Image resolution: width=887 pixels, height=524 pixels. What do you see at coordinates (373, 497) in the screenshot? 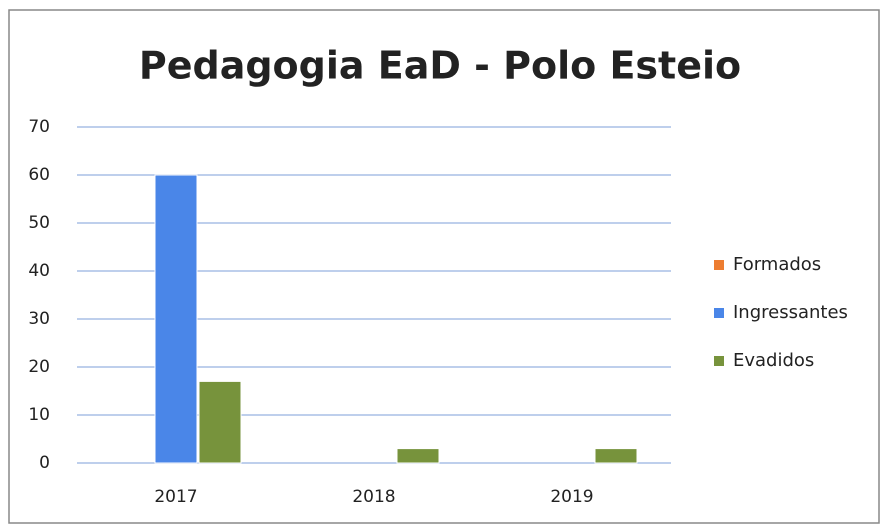
I see `x-tick-label: 2018` at bounding box center [373, 497].